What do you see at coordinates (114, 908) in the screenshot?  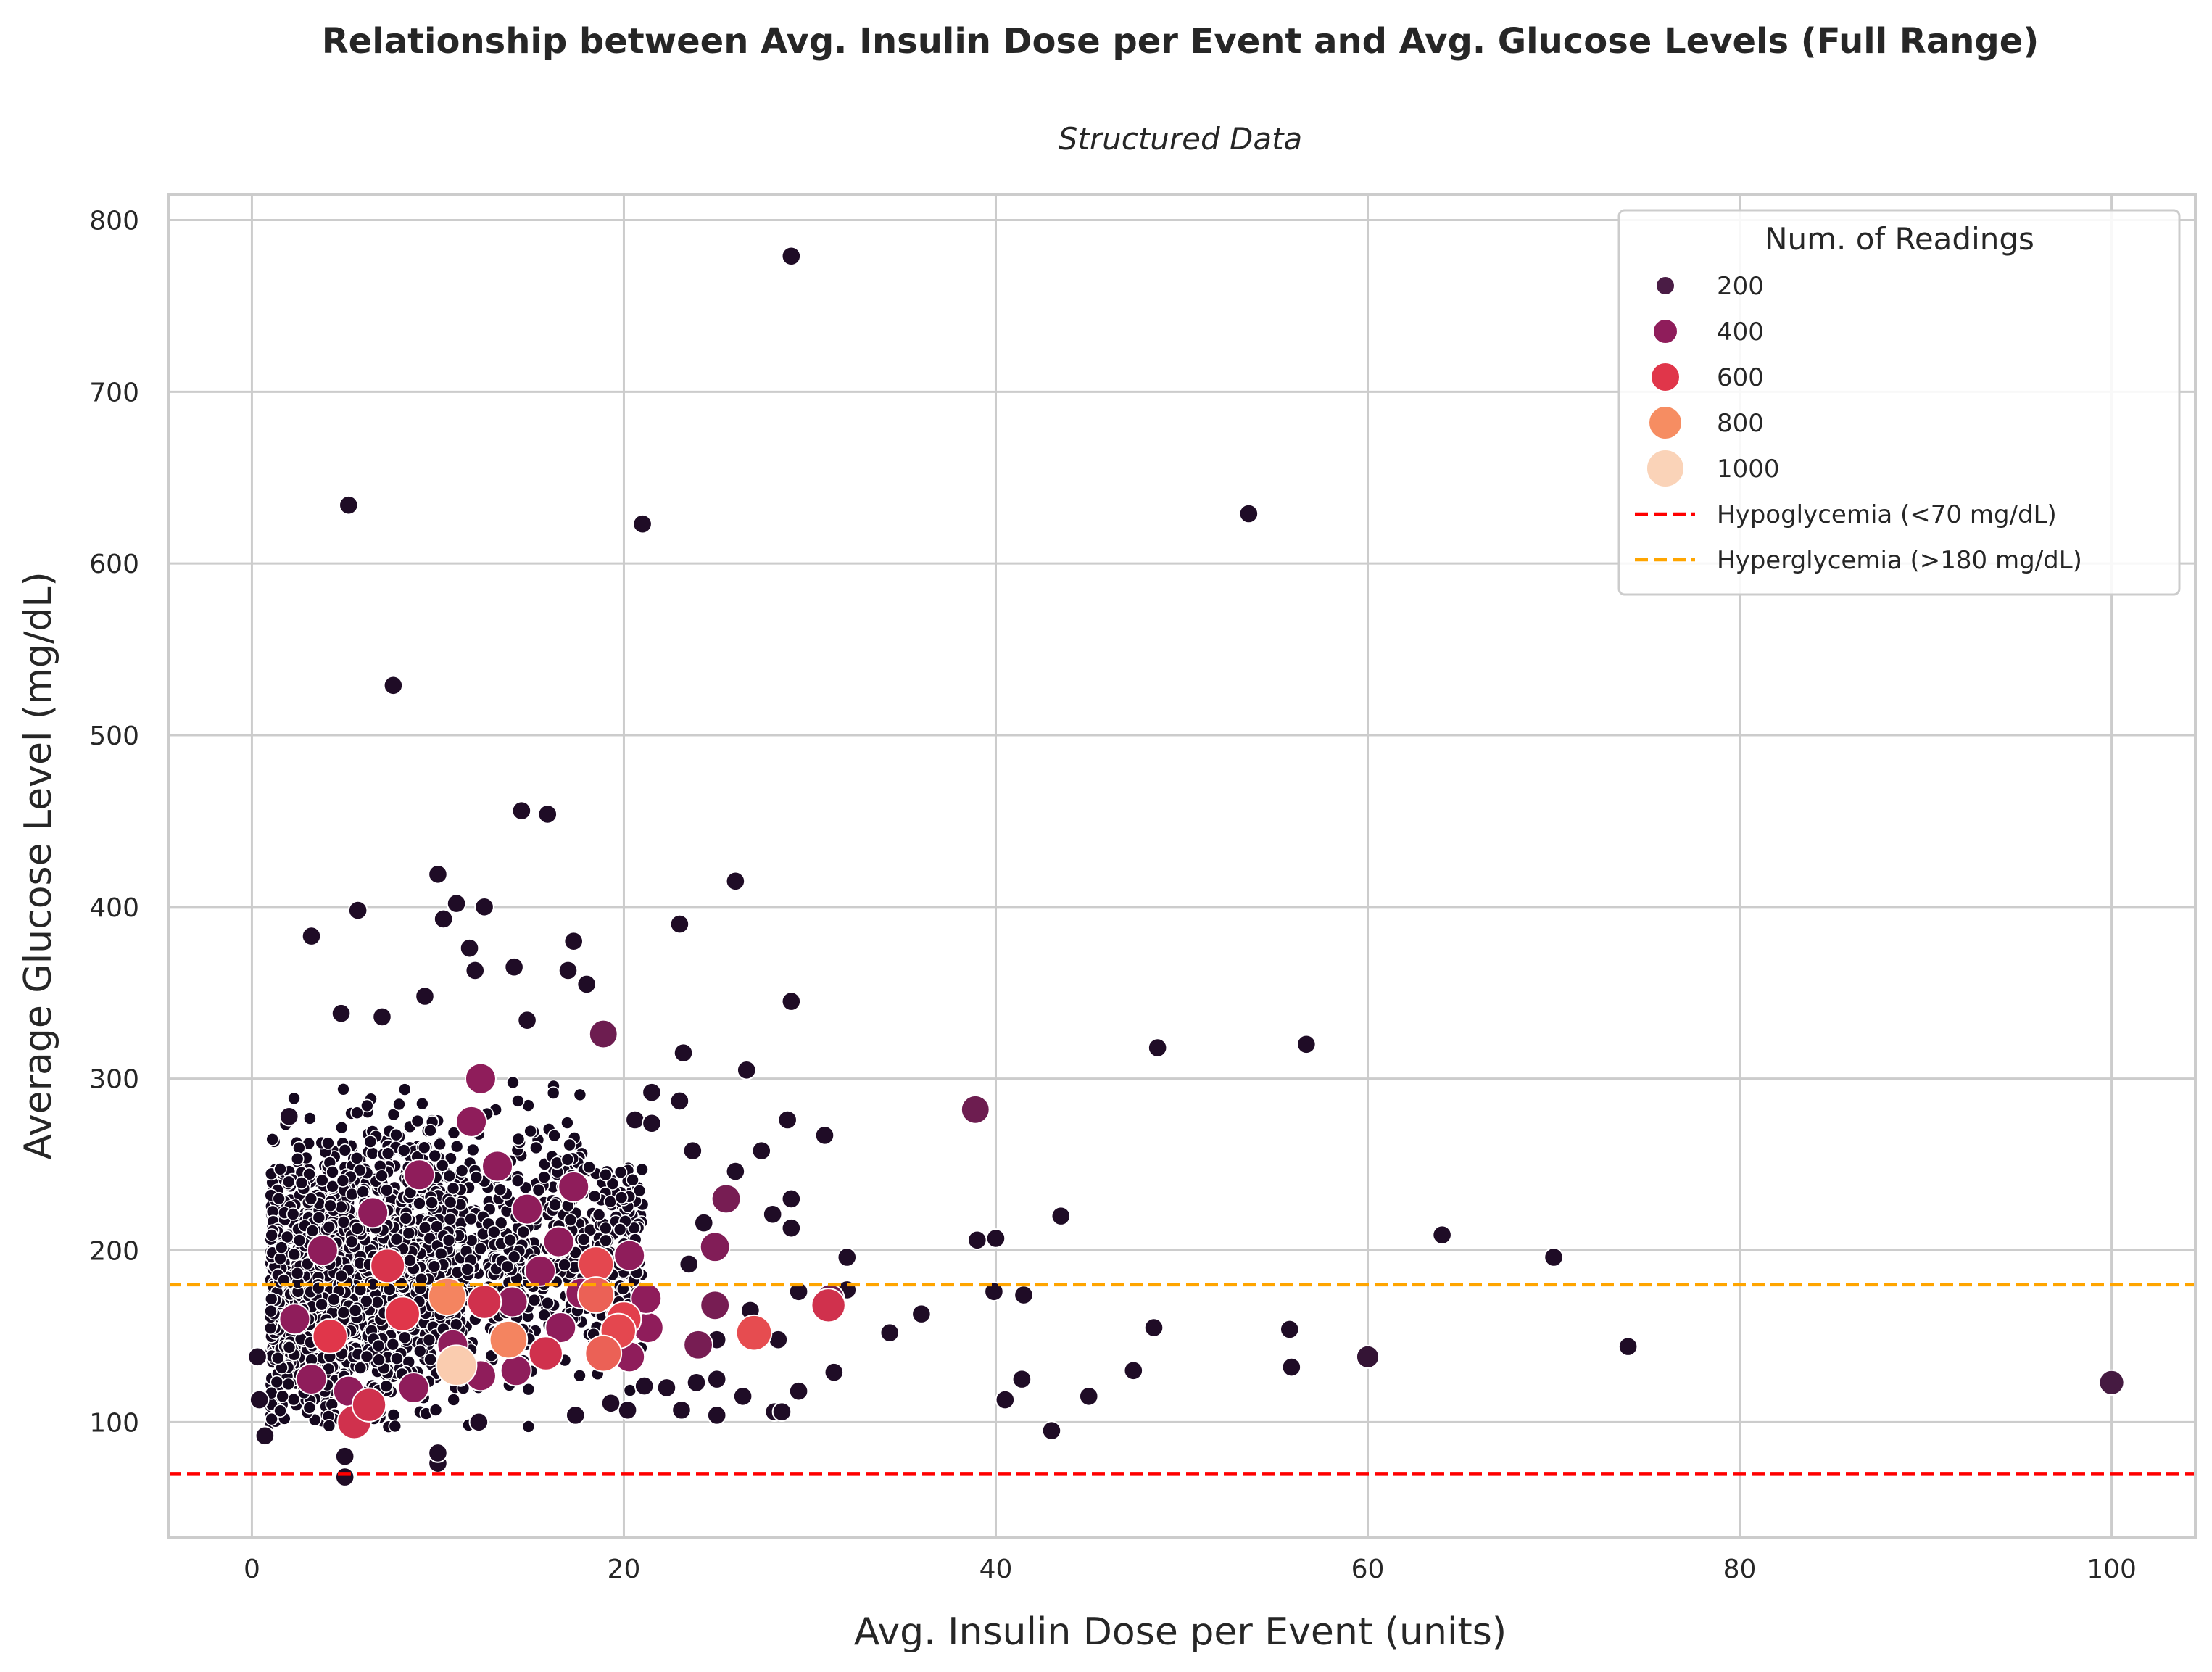 I see `y-tick-label: 400` at bounding box center [114, 908].